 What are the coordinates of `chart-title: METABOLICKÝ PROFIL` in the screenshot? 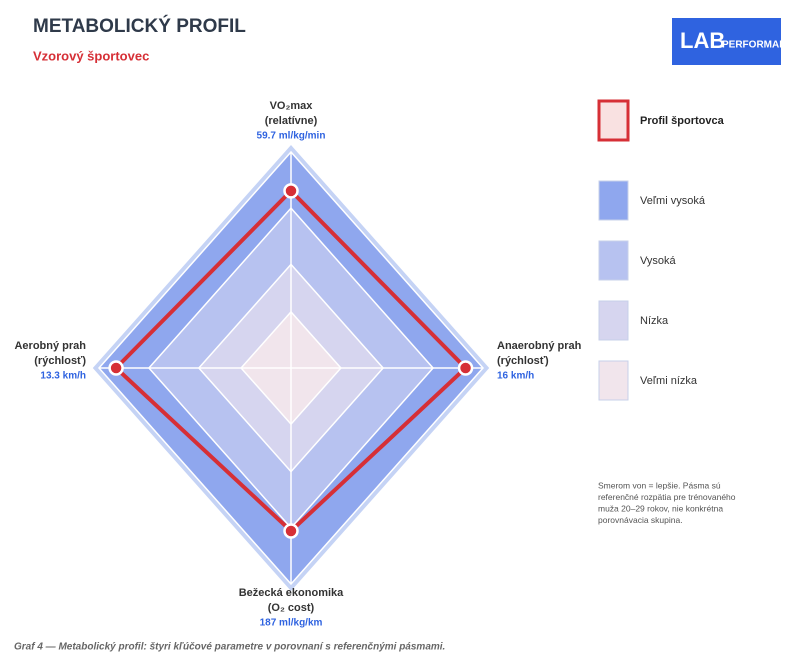 It's located at (139, 26).